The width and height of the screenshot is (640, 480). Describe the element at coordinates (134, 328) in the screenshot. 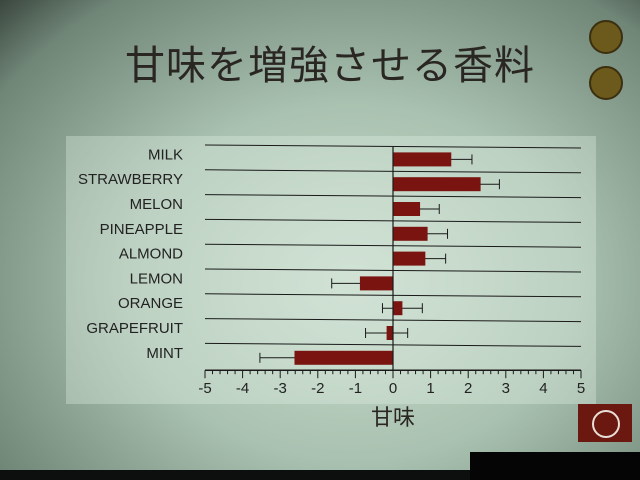

I see `category-label: GRAPEFRUIT` at that location.